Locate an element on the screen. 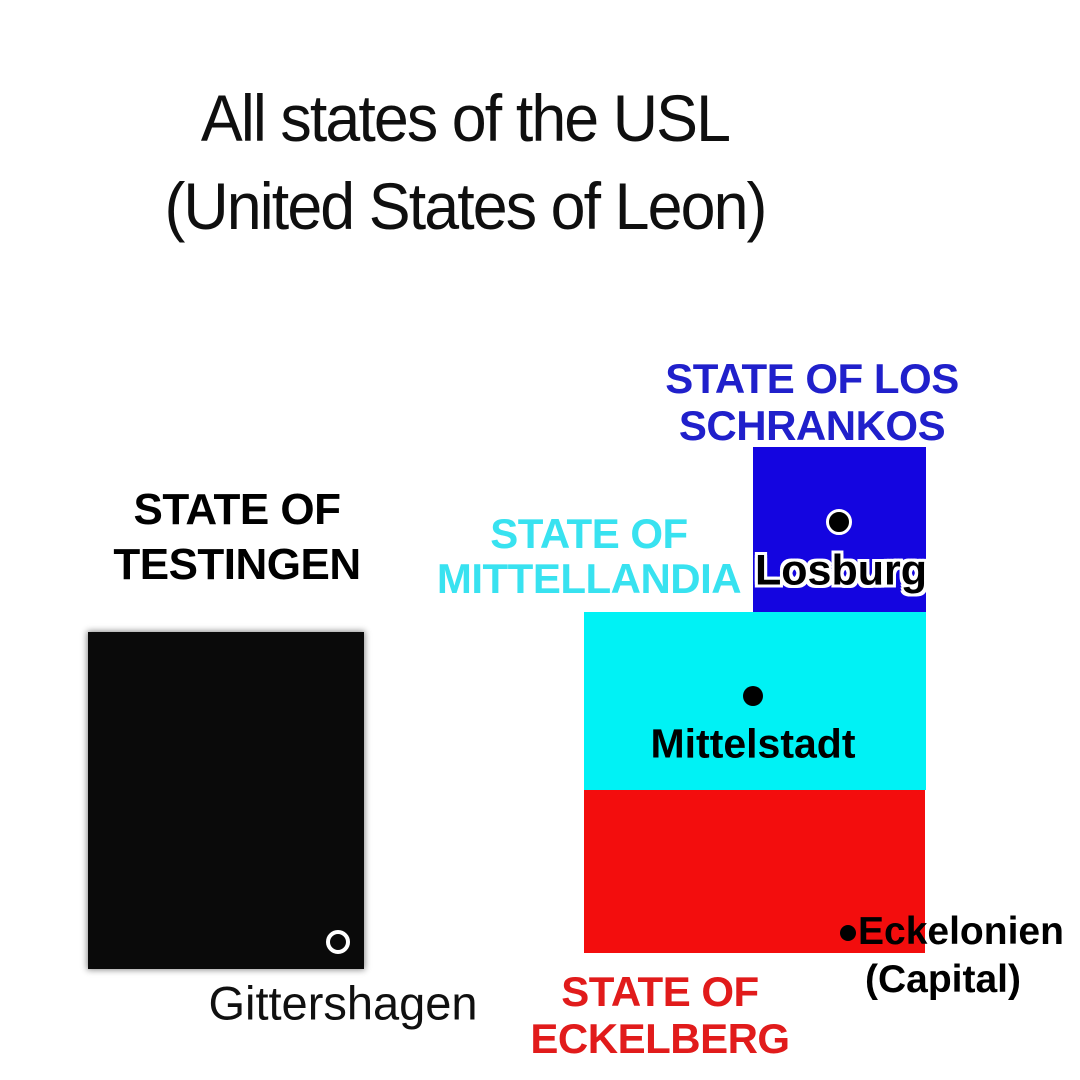 This screenshot has width=1080, height=1080. city-marker-mittelstadt is located at coordinates (753, 696).